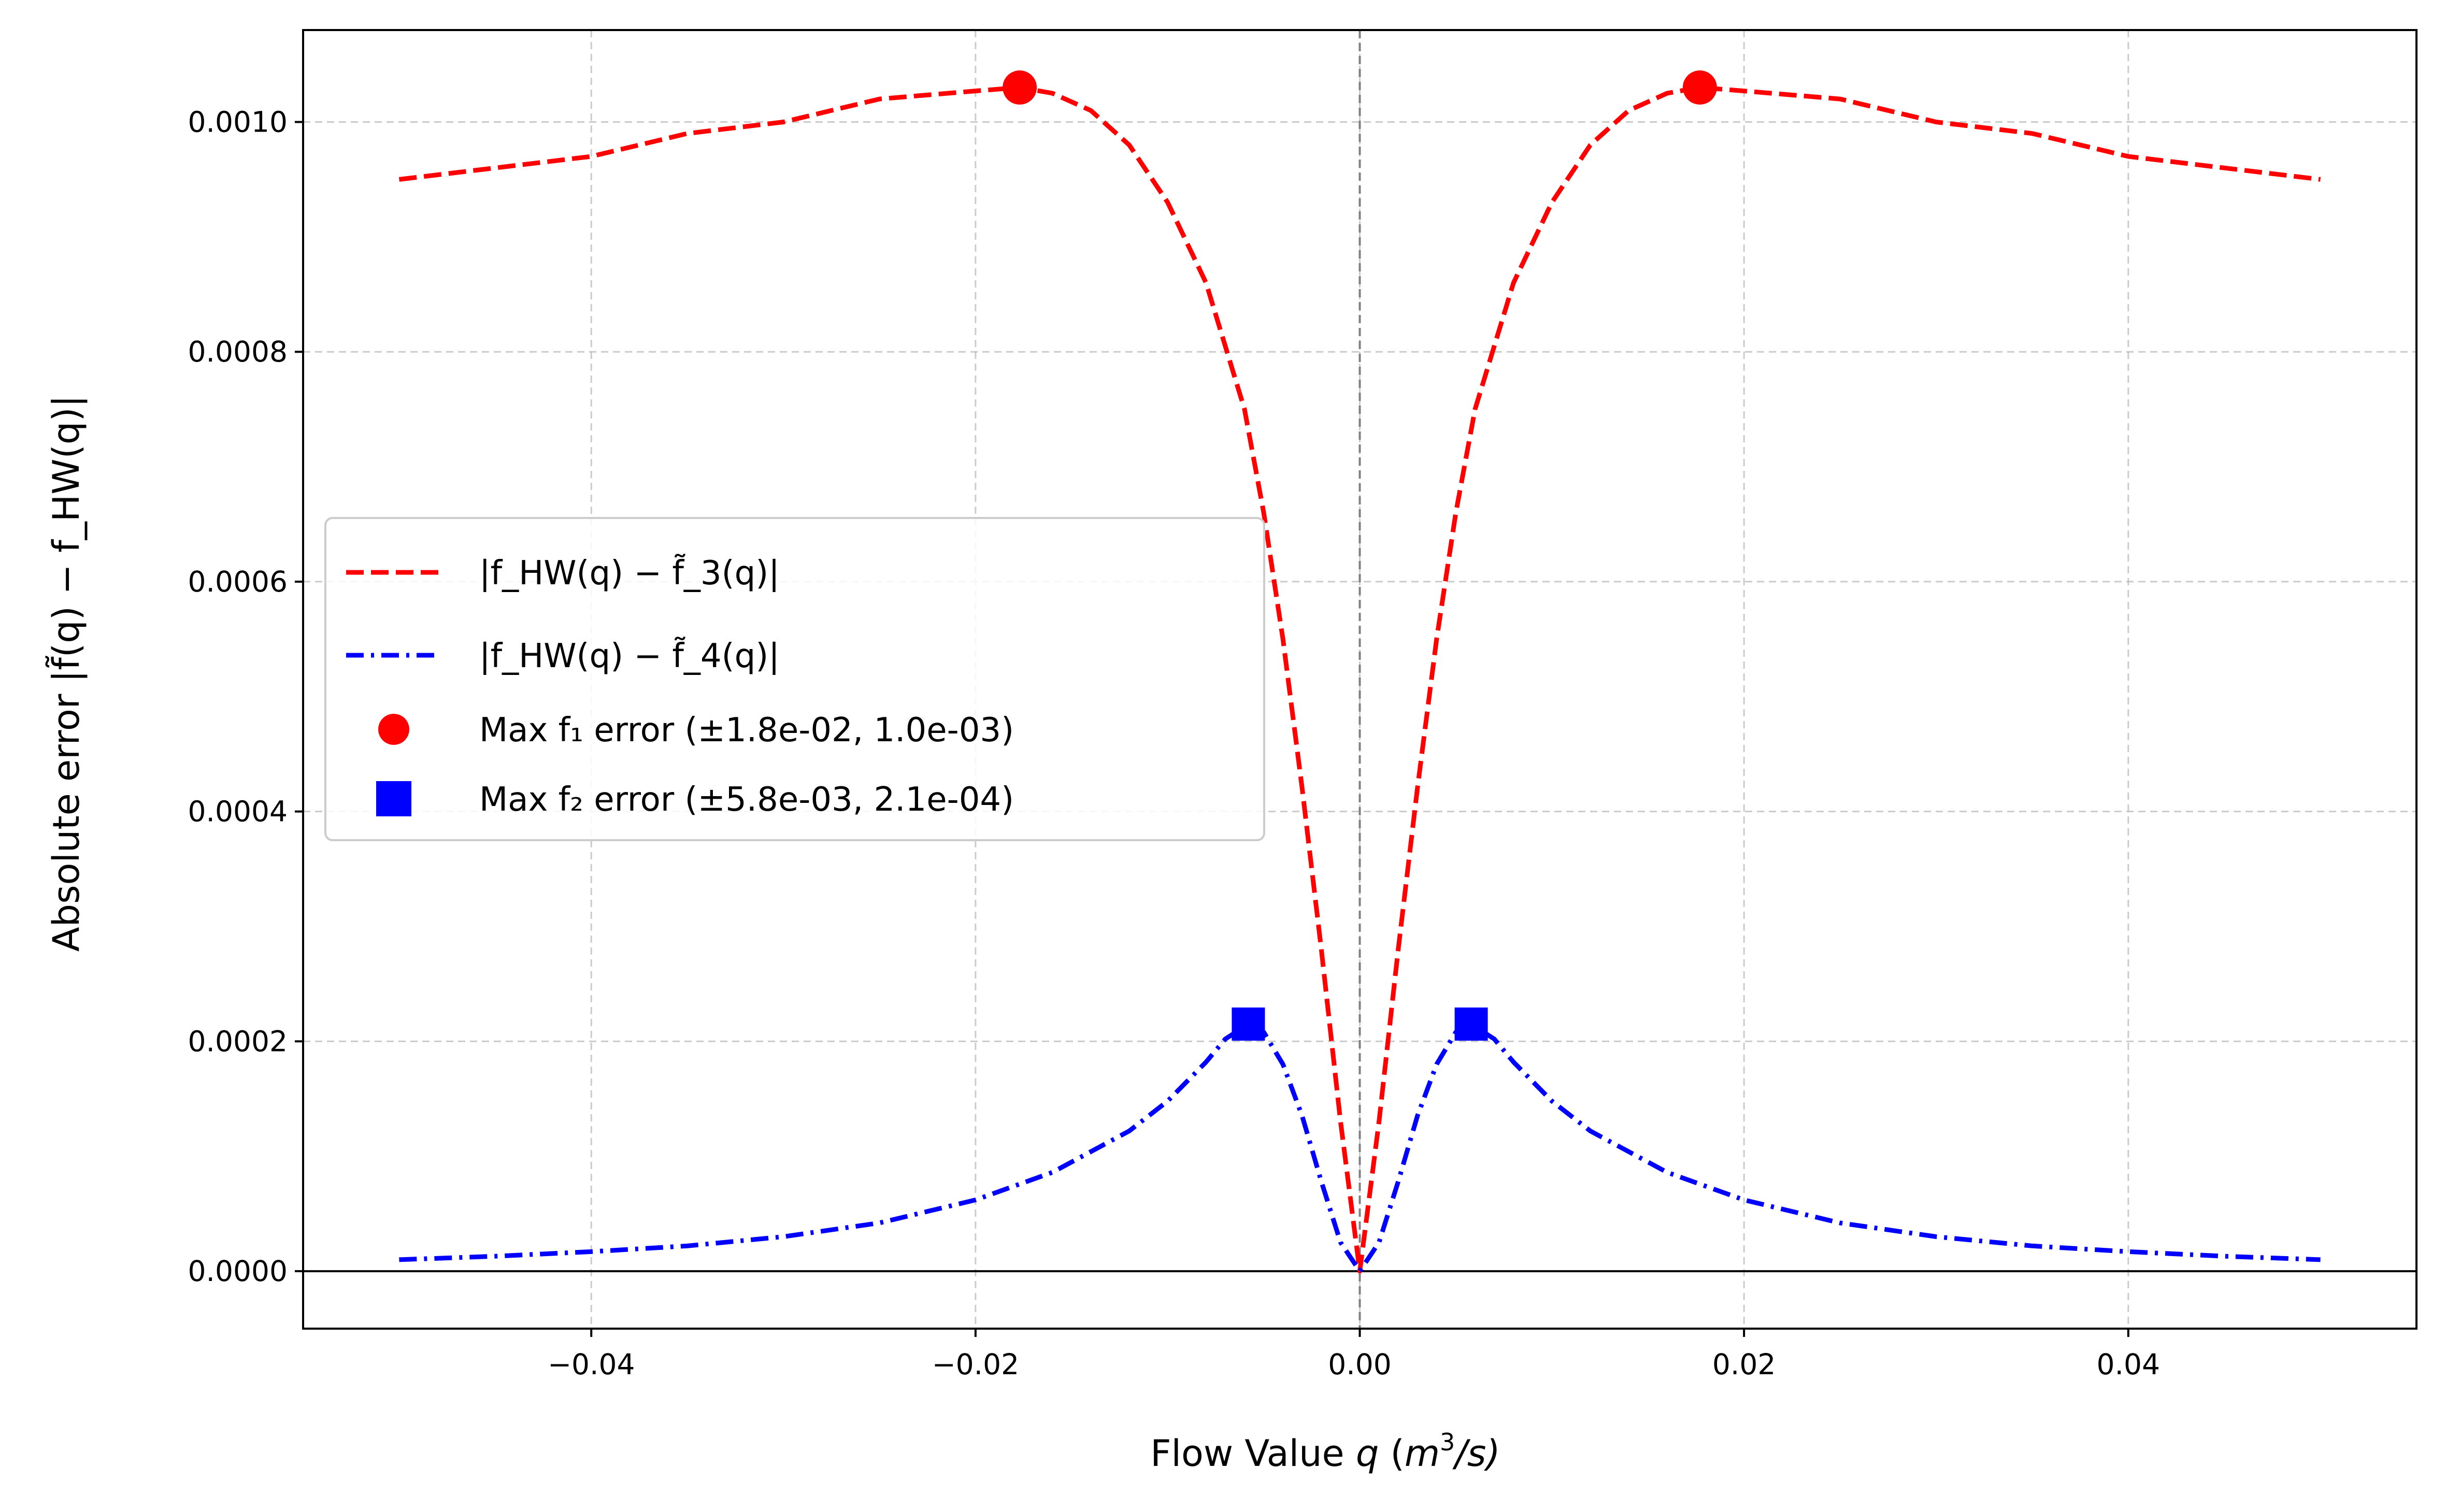  I want to click on y-tick-label: 0.0010, so click(238, 121).